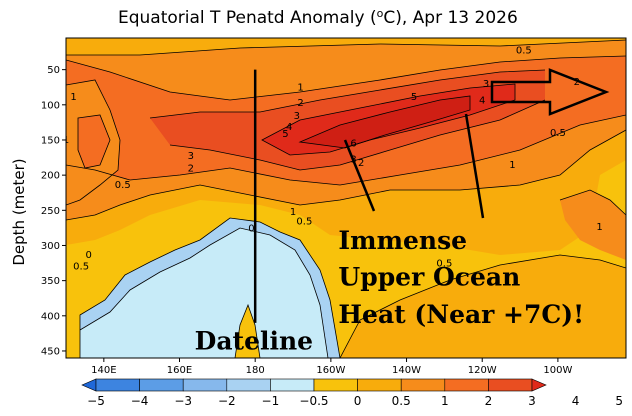 The height and width of the screenshot is (416, 632). Describe the element at coordinates (50, 176) in the screenshot. I see `y-tick-label: 200` at that location.